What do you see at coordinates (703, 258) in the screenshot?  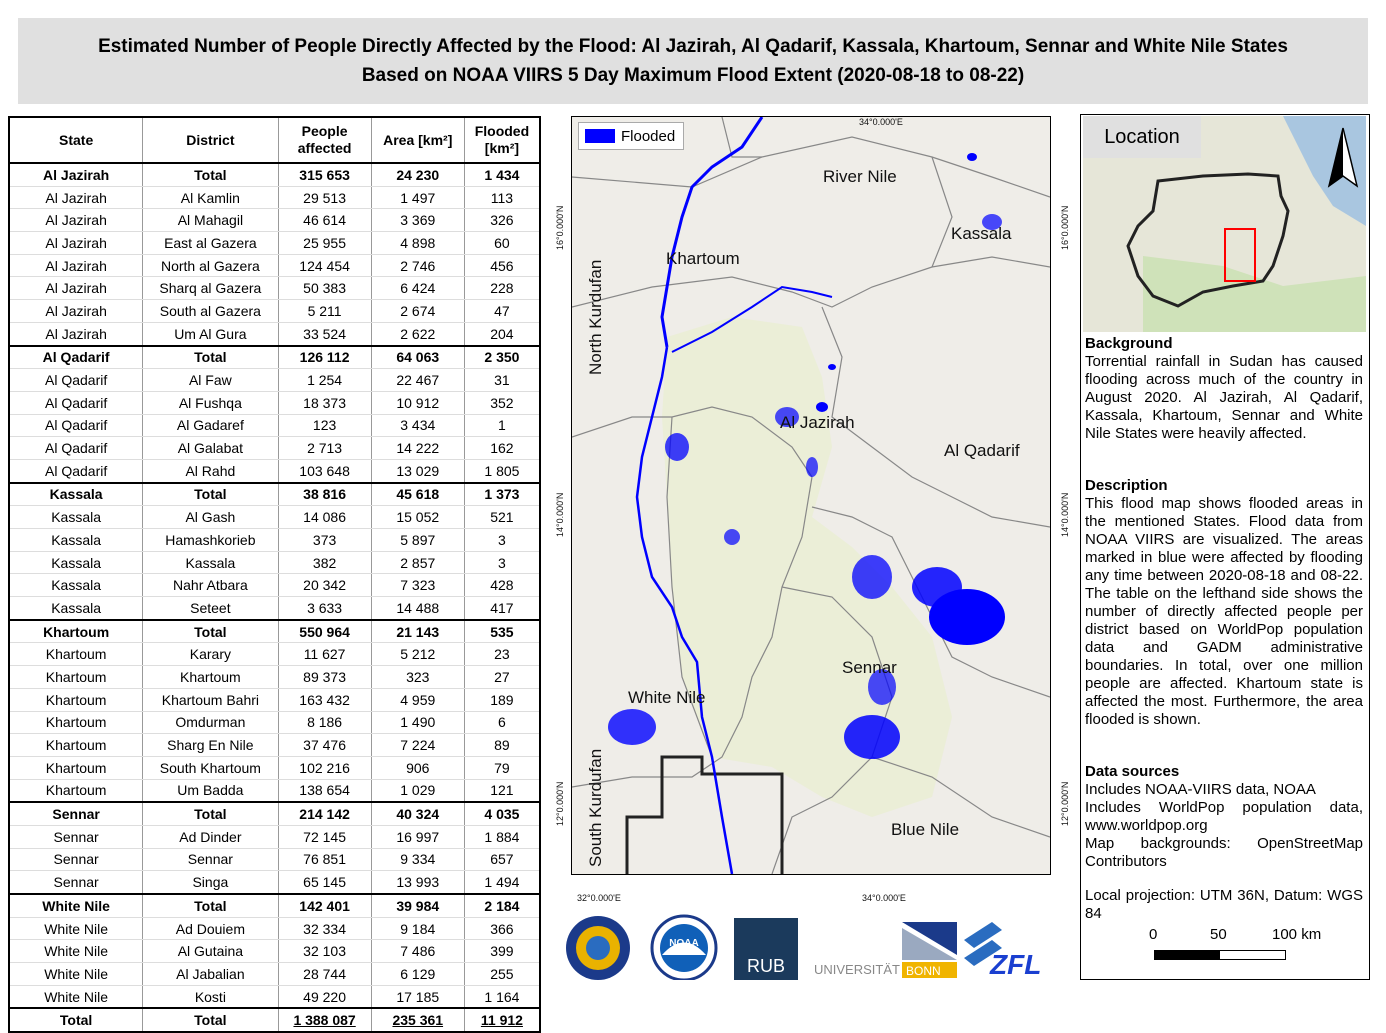 I see `label-khartoum: Khartoum` at bounding box center [703, 258].